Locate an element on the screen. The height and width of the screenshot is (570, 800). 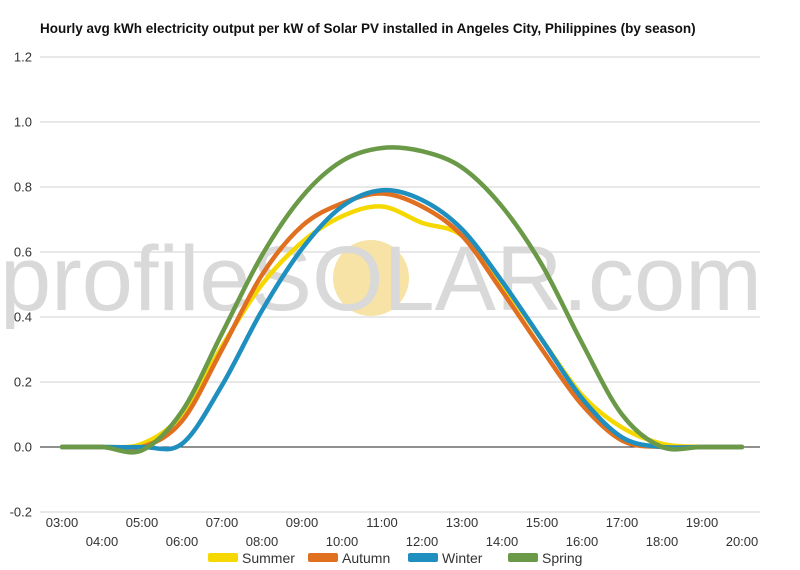
y-tick-label: 0.2 is located at coordinates (23, 382).